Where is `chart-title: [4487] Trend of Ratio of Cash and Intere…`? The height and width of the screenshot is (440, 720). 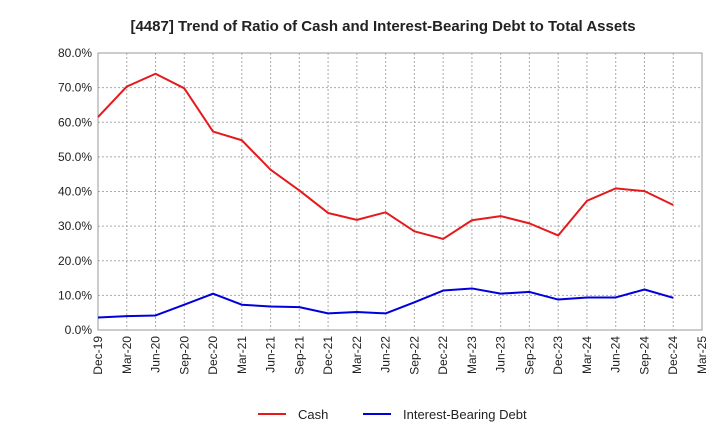 chart-title: [4487] Trend of Ratio of Cash and Intere… is located at coordinates (382, 26).